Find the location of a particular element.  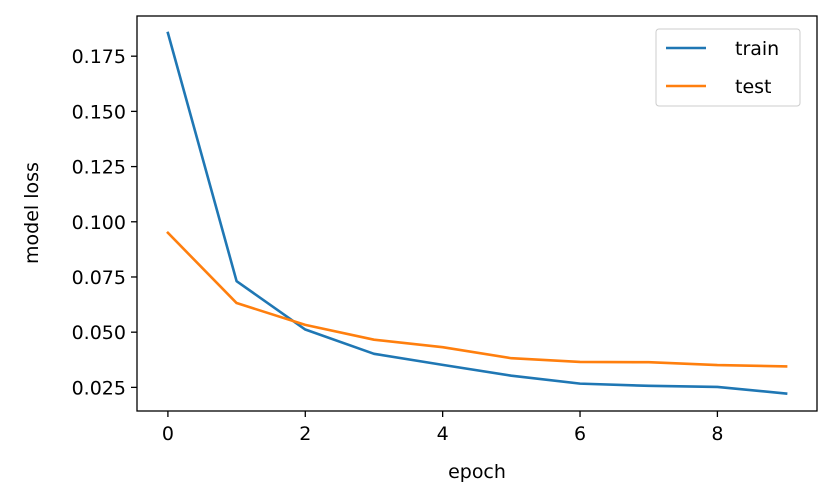

x-axis-ticks: 0 2 4 6 8 is located at coordinates (442, 428).